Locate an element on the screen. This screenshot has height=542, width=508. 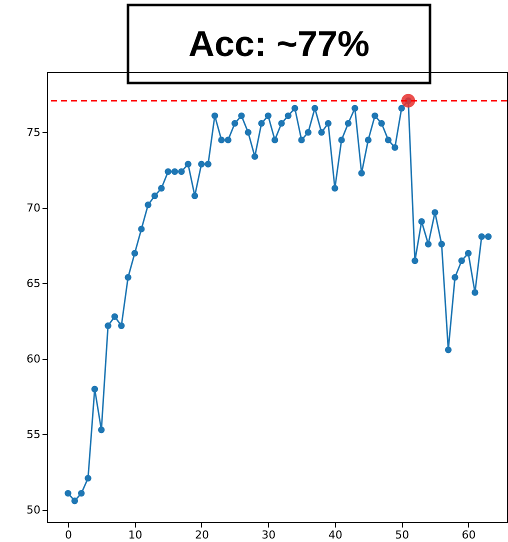
x-tick-label: 60 is located at coordinates (469, 535).